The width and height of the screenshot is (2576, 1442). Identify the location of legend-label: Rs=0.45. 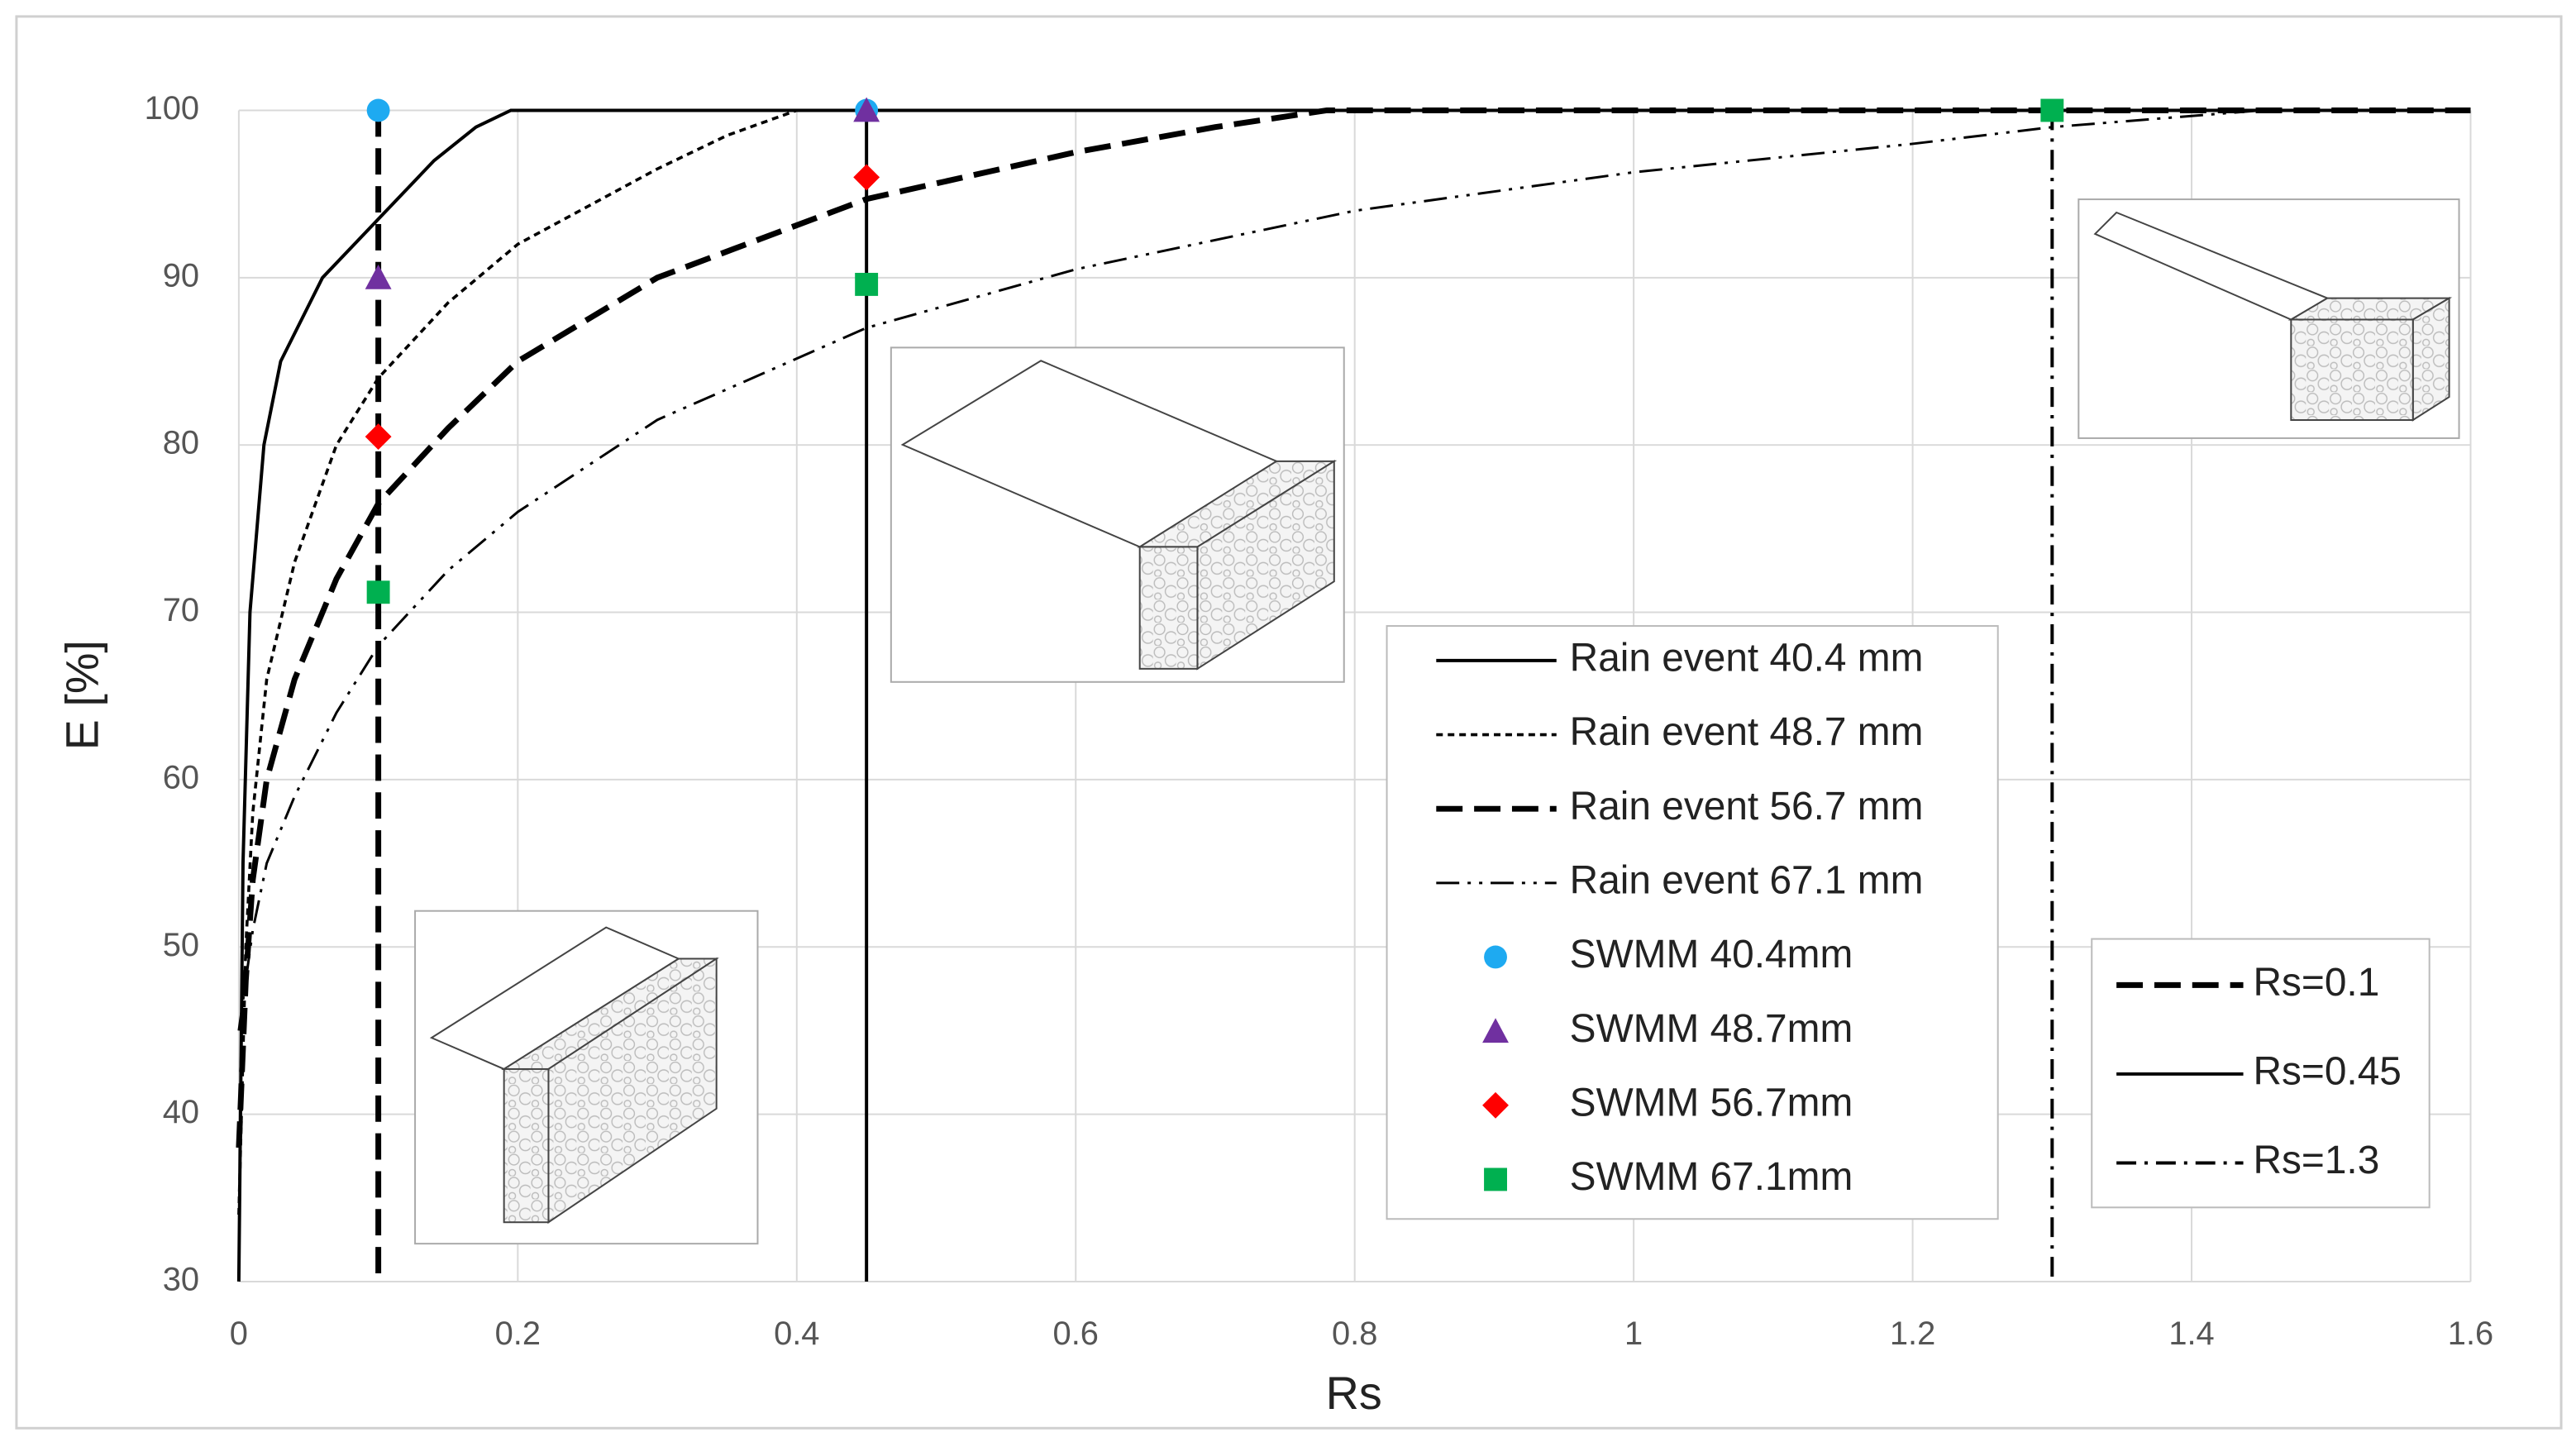
(2328, 1072).